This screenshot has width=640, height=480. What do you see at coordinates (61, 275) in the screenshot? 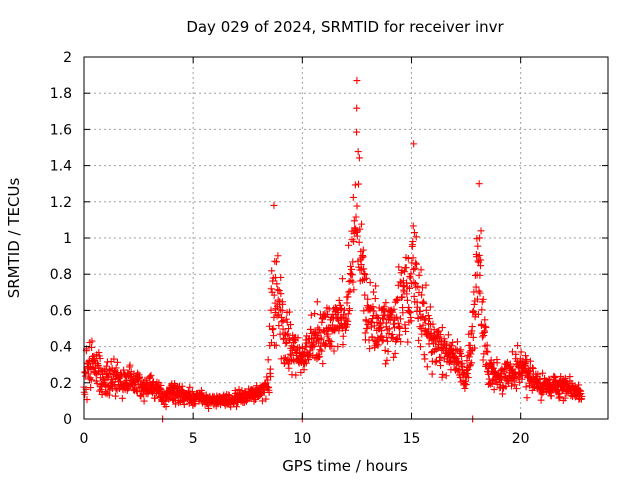
I see `y-tick-label: 0.8` at bounding box center [61, 275].